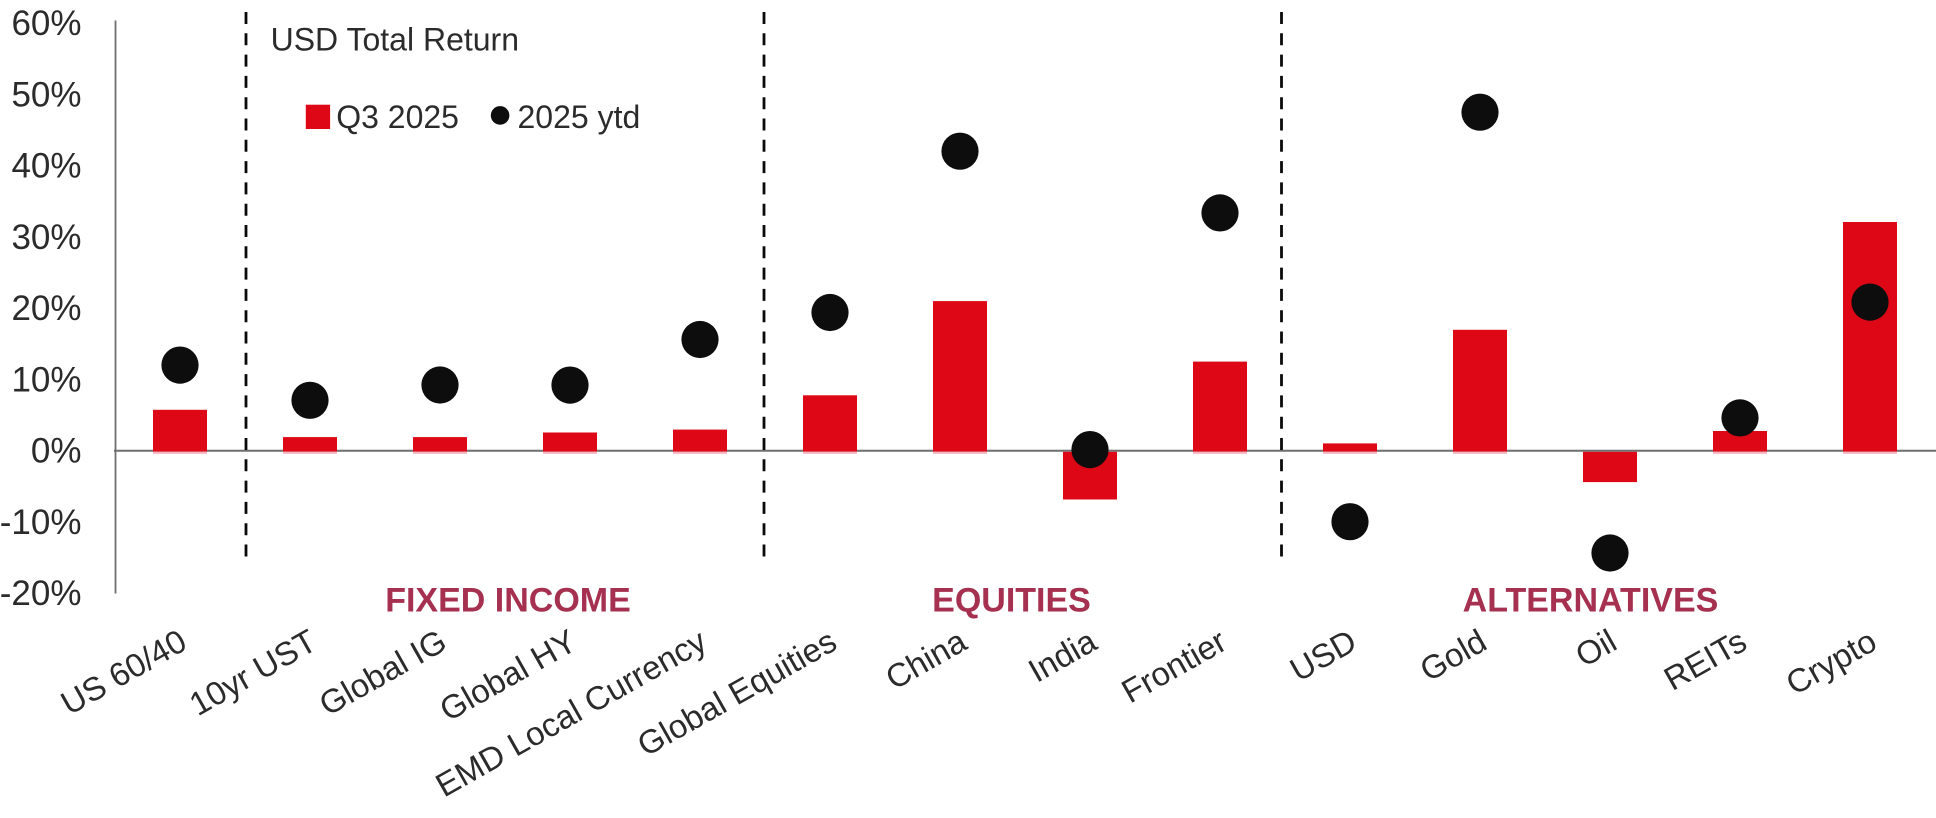 This screenshot has height=818, width=1936. I want to click on svg-text: 40%, so click(46, 166).